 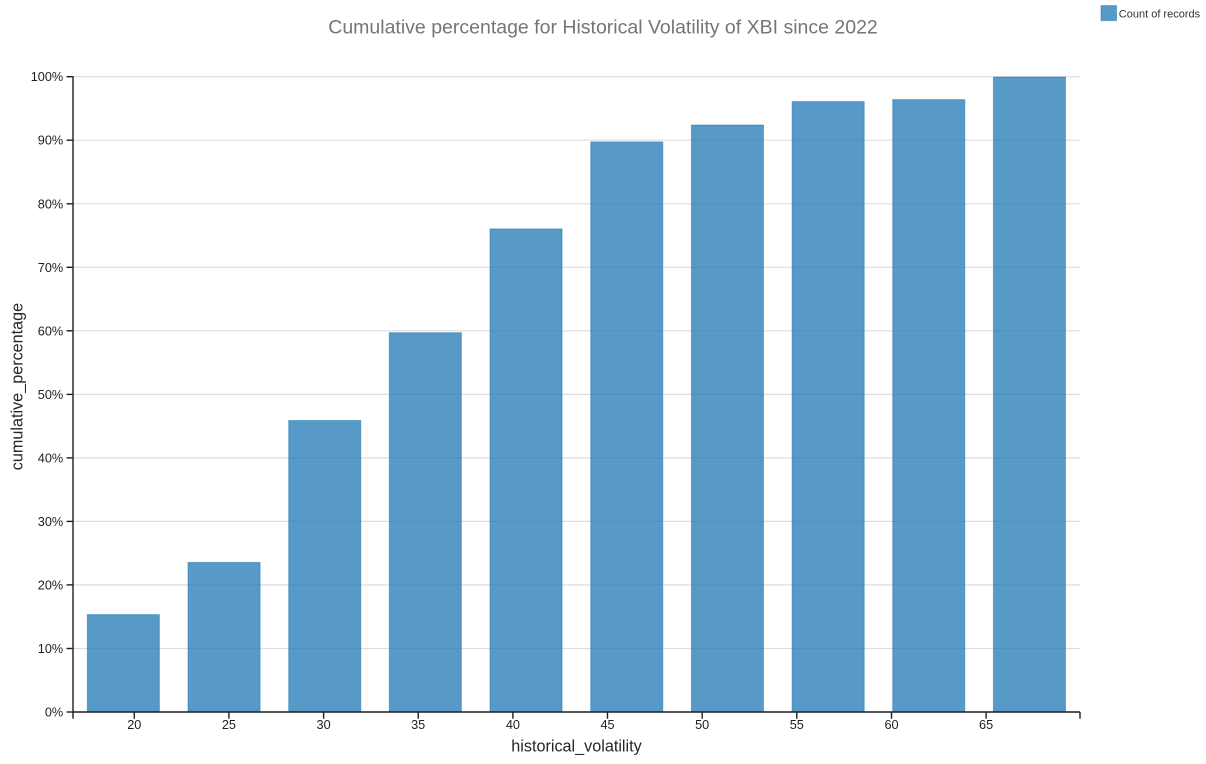 What do you see at coordinates (576, 747) in the screenshot?
I see `svg-text: historical_volatility` at bounding box center [576, 747].